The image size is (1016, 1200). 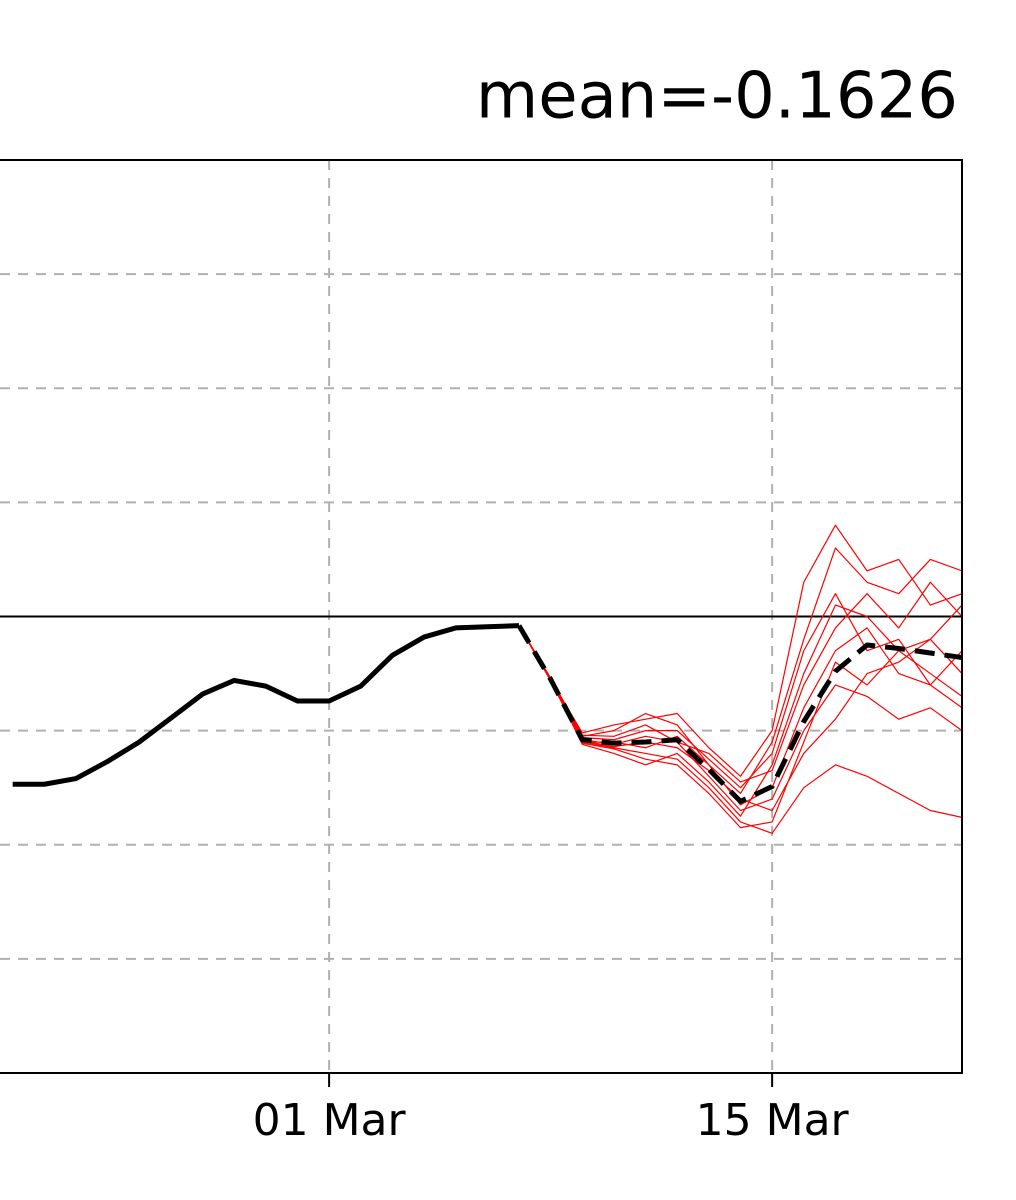 I want to click on mean-line, so click(x=739, y=714).